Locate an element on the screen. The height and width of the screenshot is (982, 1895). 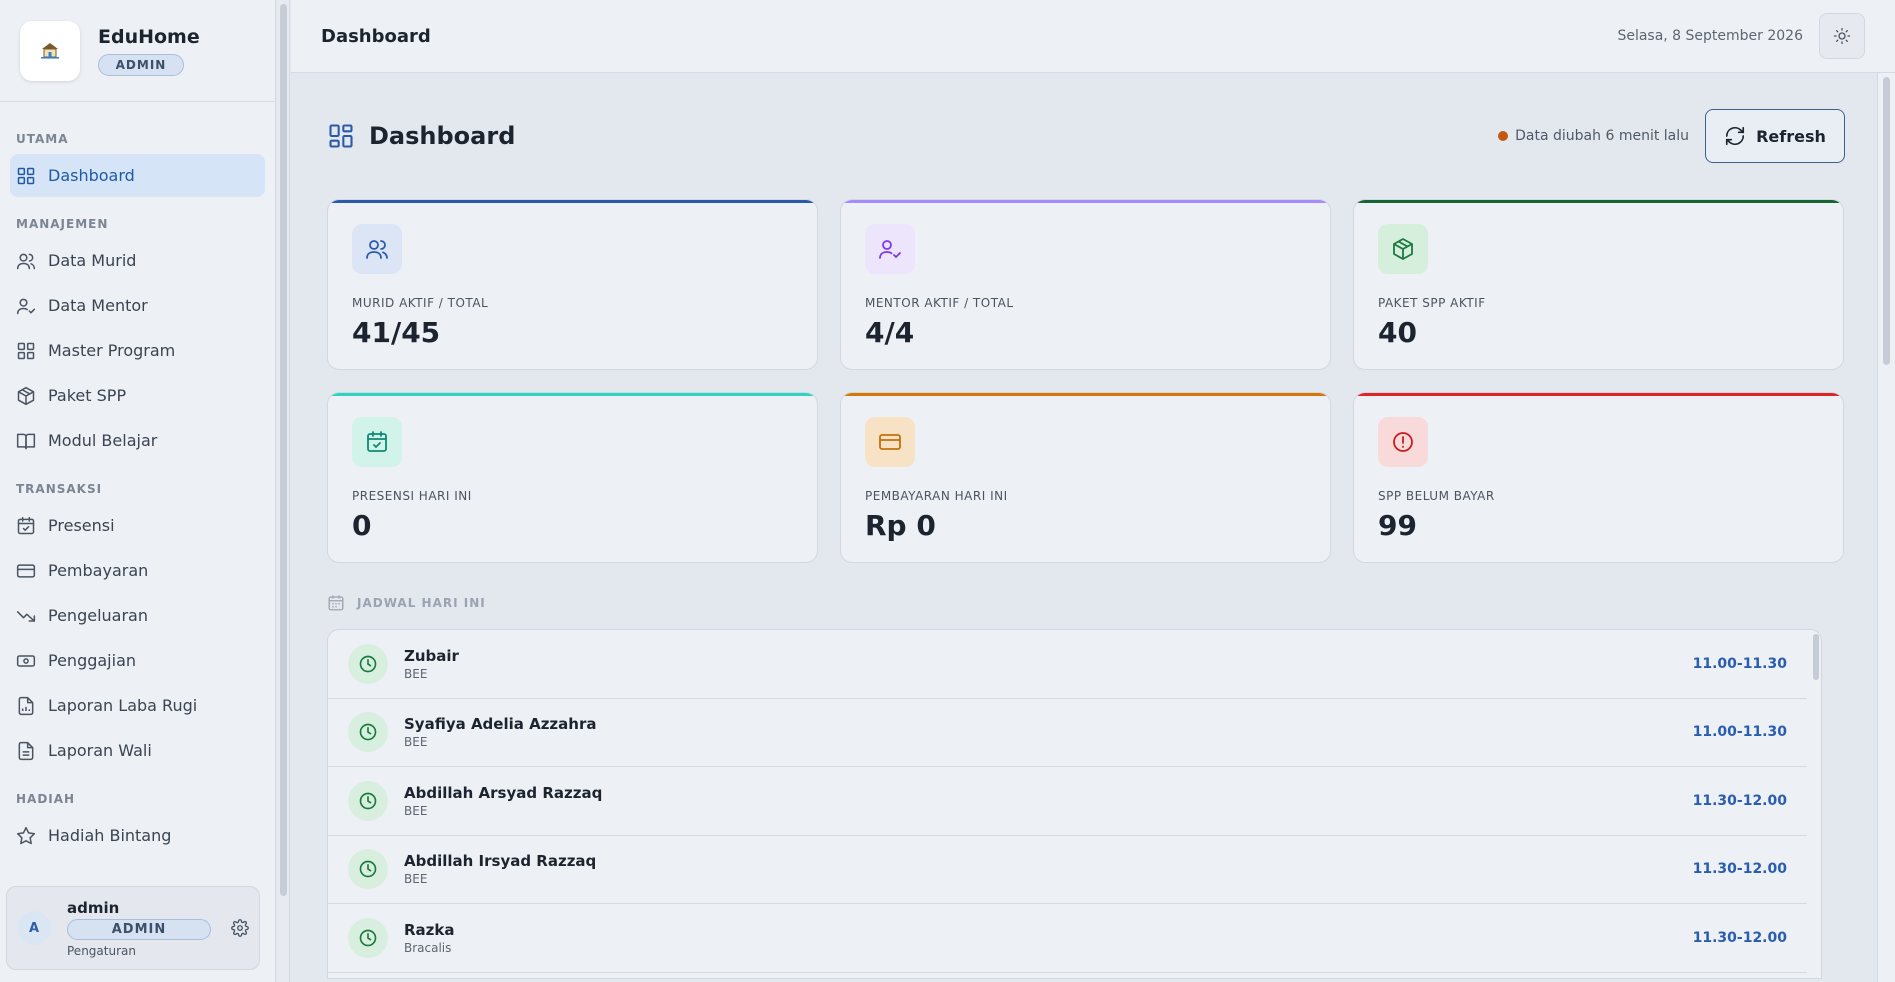
book-icon is located at coordinates (26, 441).